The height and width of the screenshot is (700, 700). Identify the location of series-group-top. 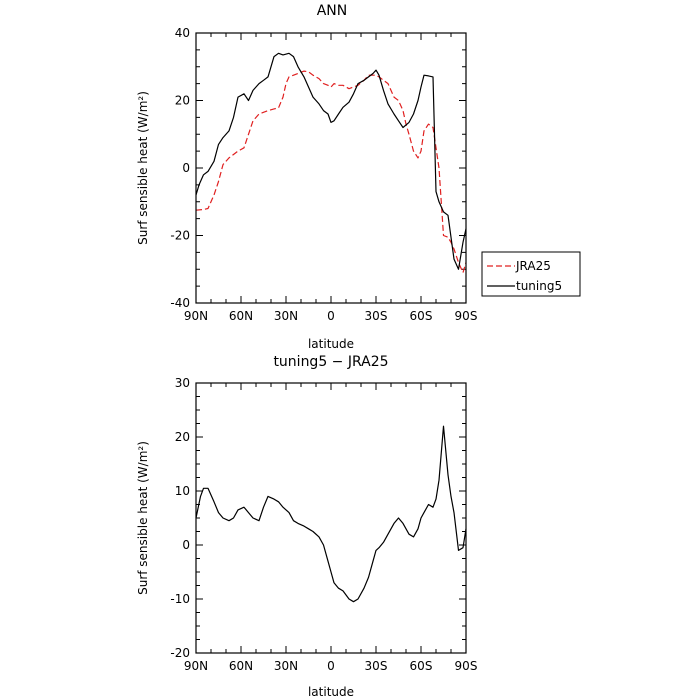
(331, 163).